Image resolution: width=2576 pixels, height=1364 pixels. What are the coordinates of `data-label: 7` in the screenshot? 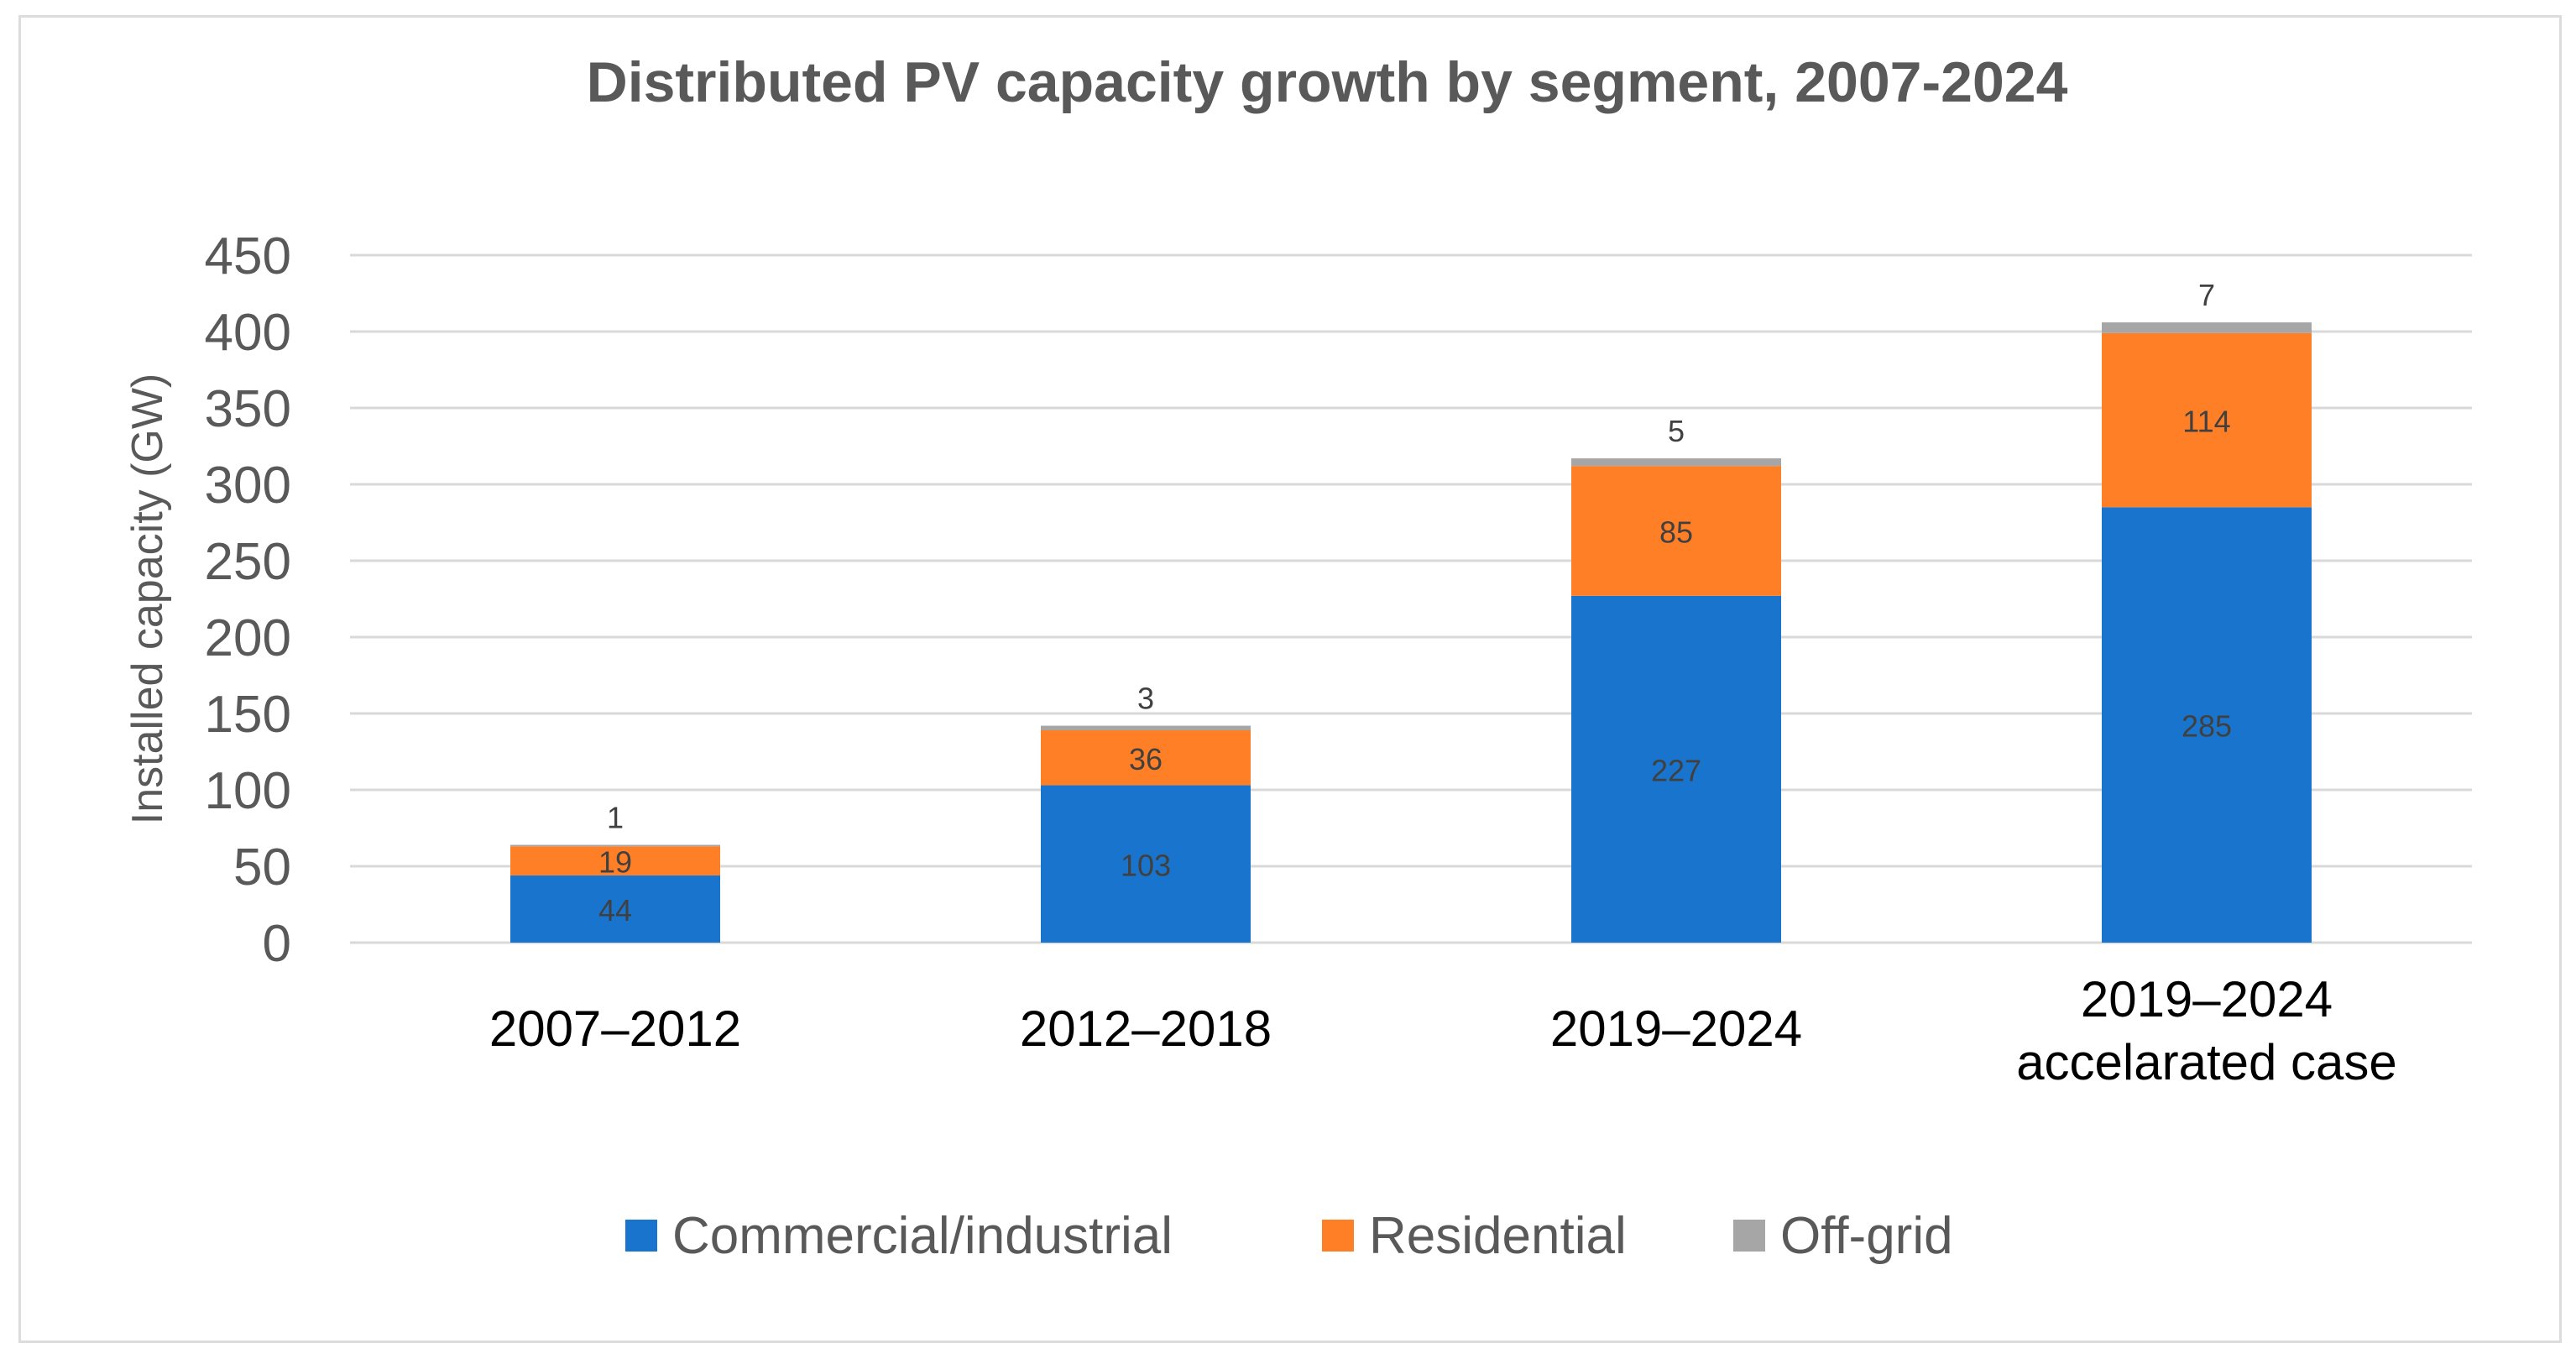 It's located at (2206, 295).